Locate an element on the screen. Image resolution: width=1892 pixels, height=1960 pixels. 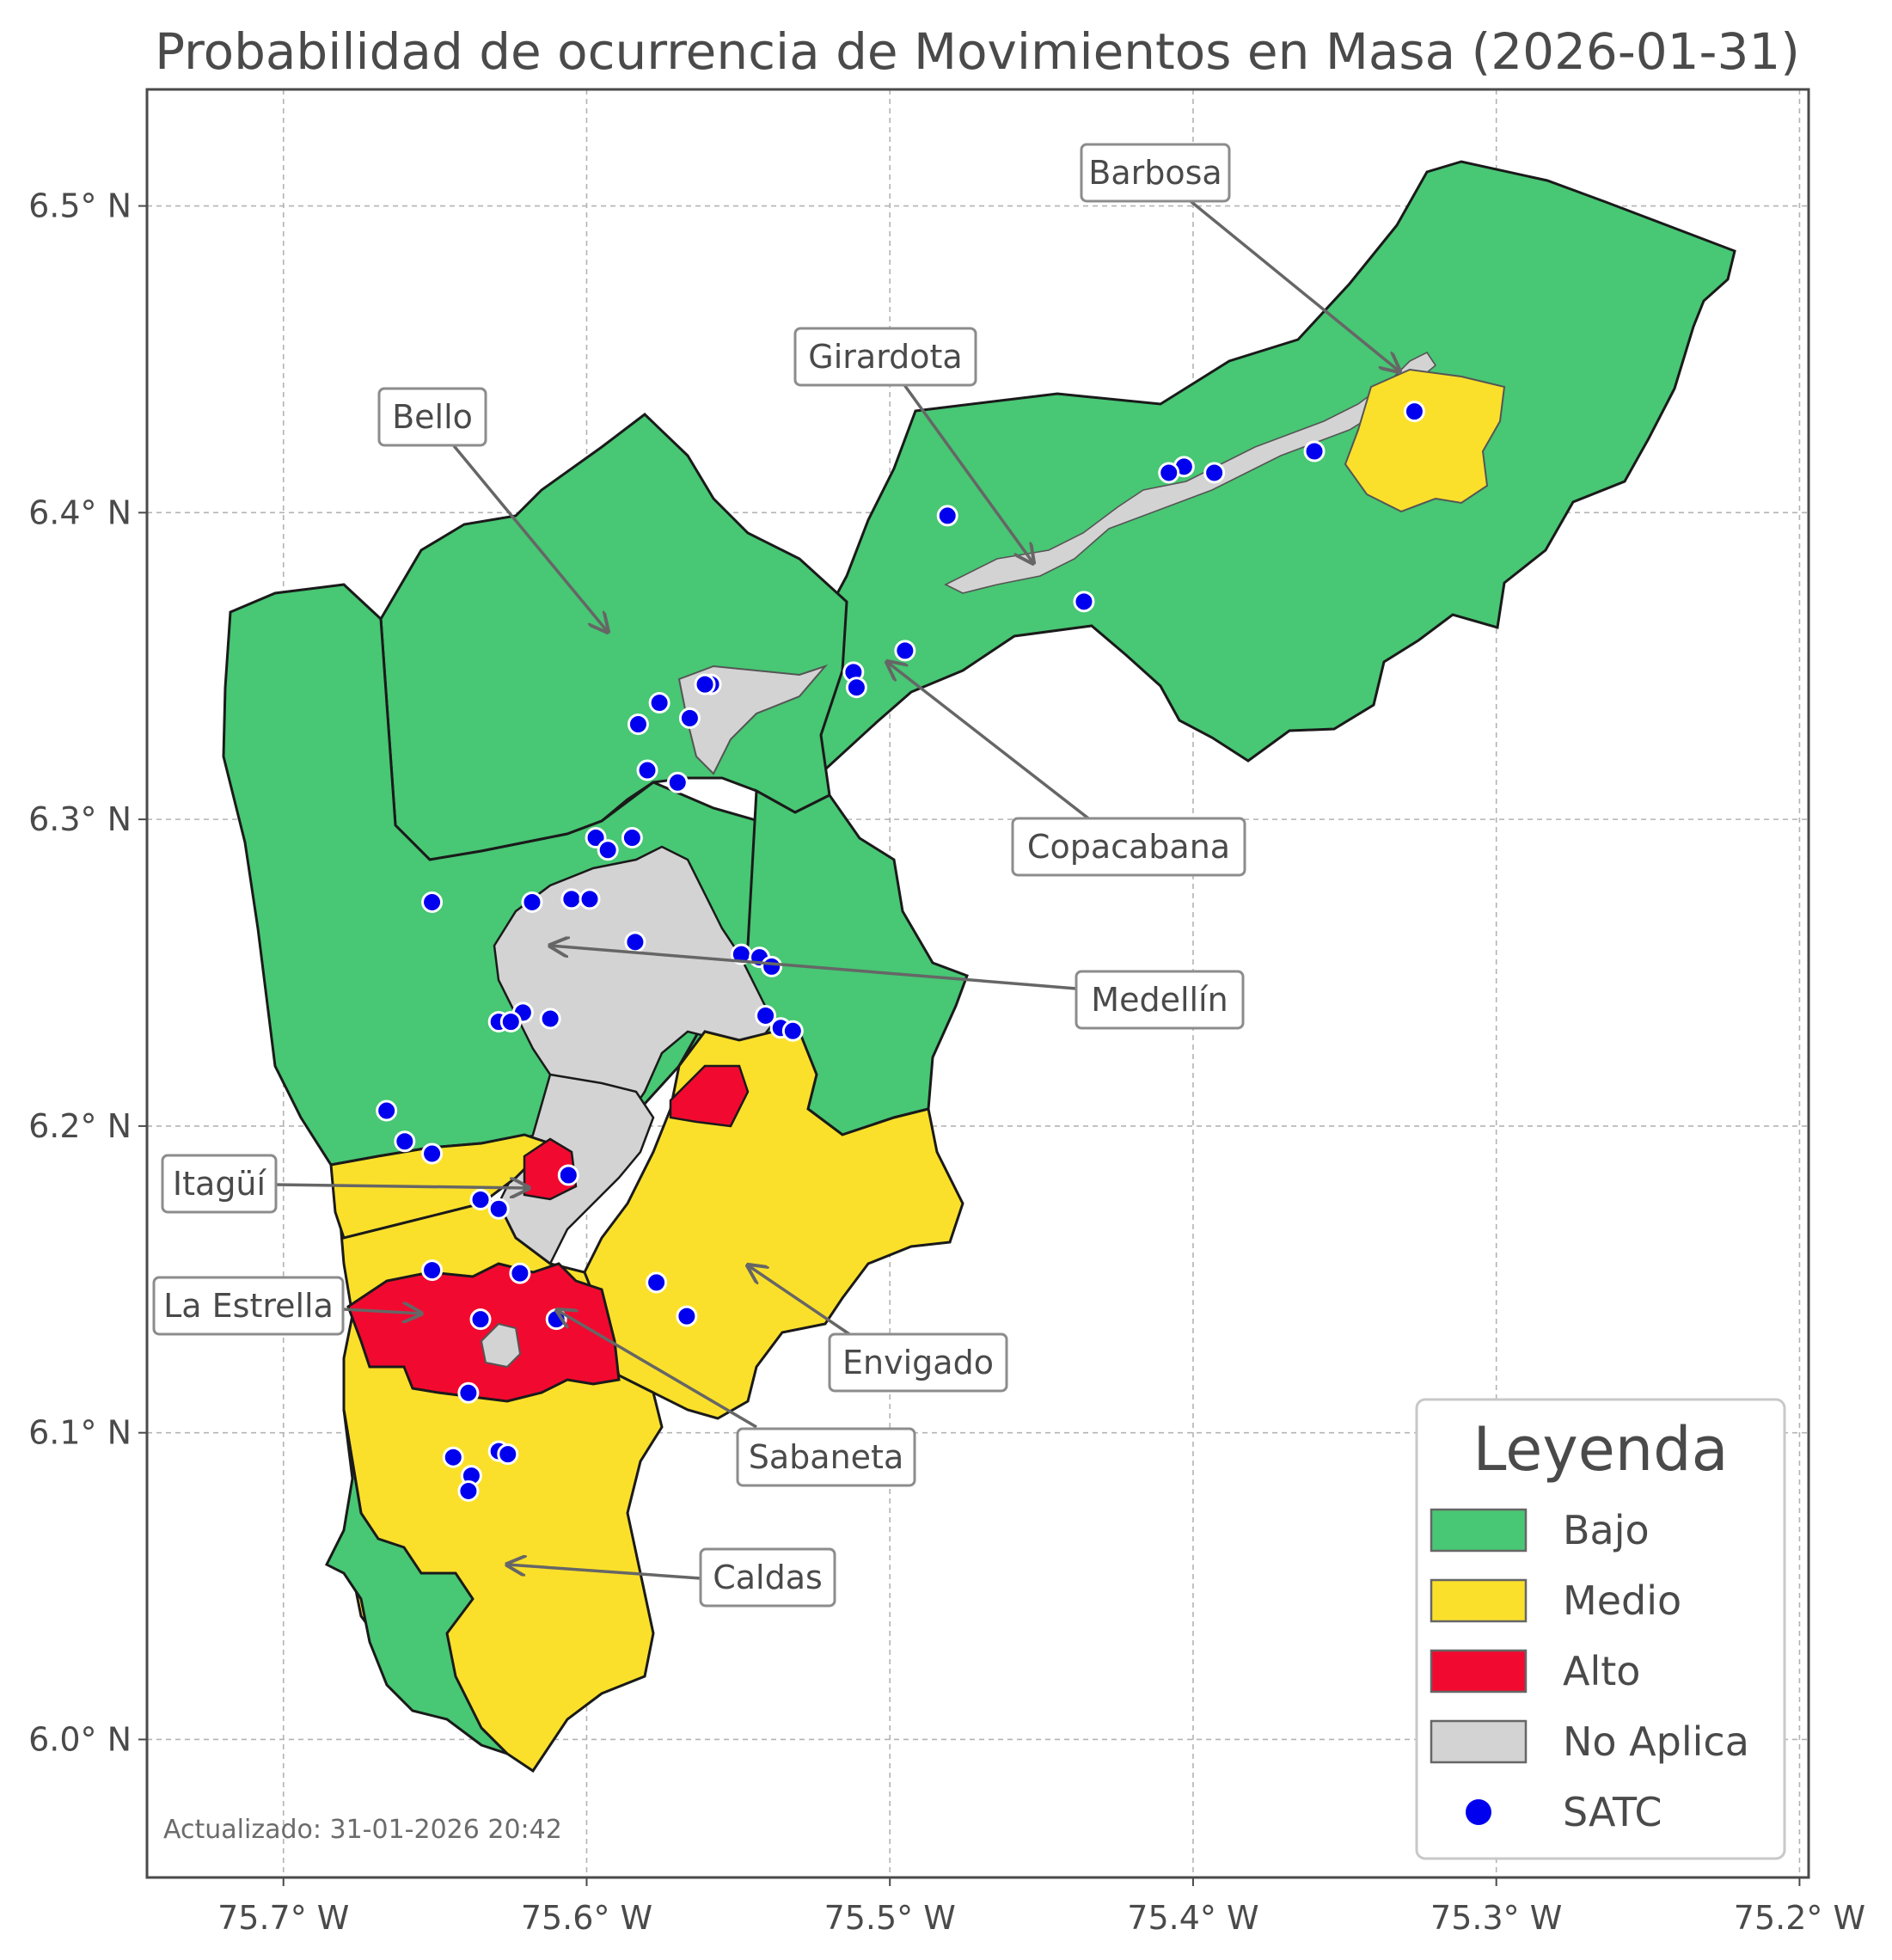
label-box-laestrella is located at coordinates (248, 1306).